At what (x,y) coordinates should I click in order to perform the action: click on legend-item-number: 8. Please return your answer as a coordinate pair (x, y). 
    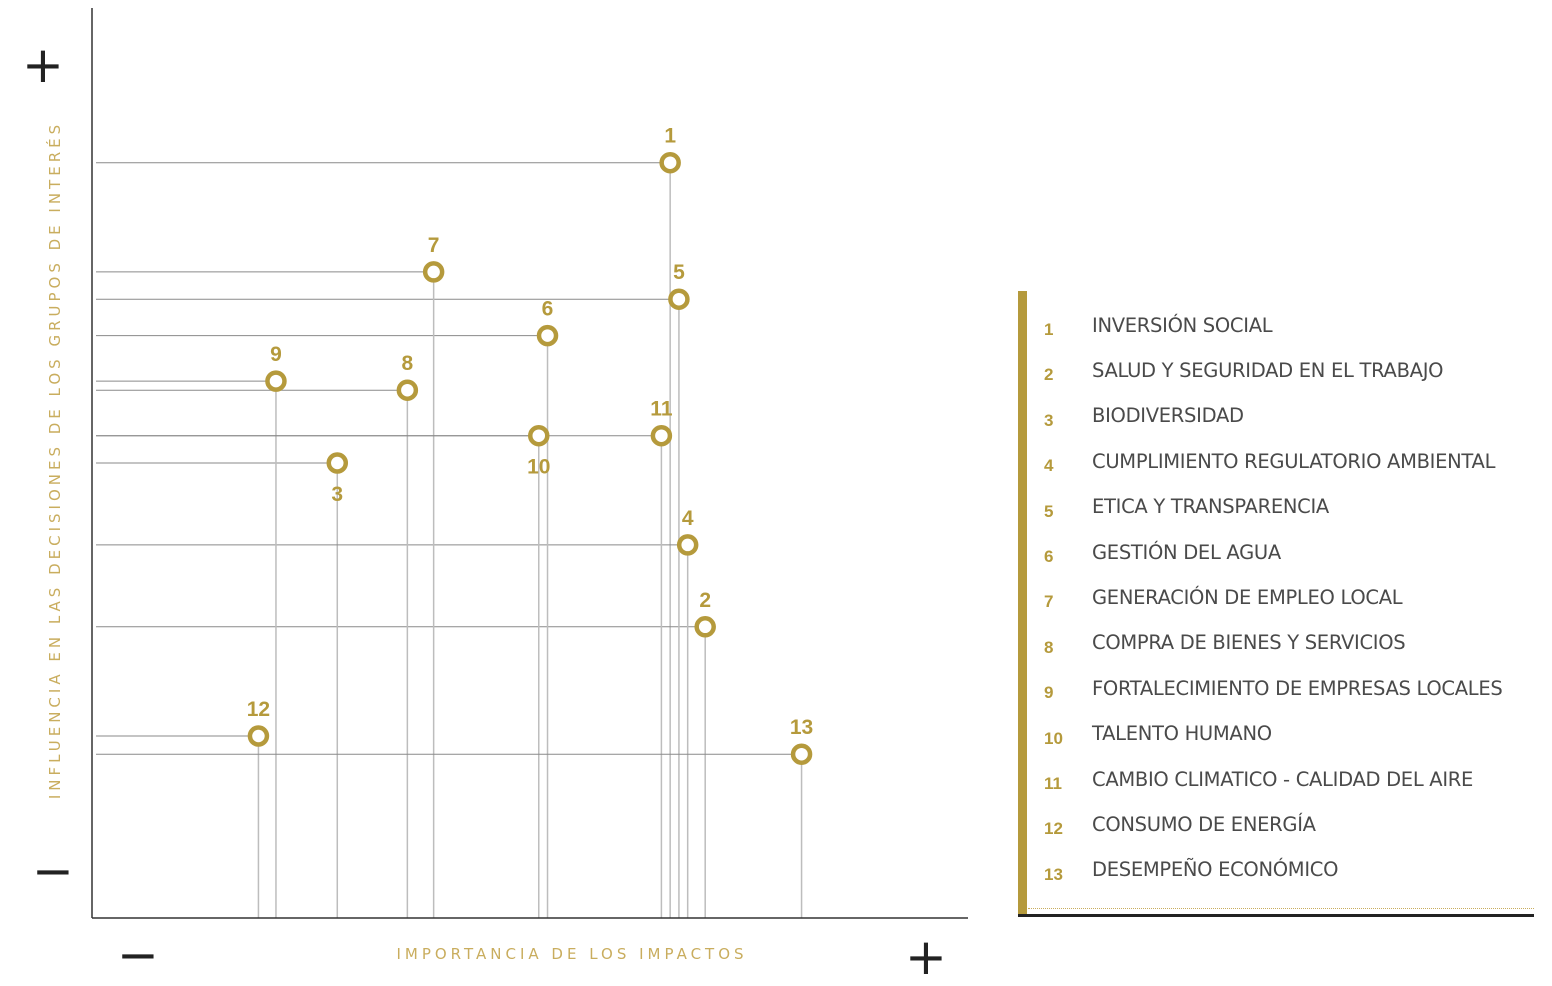
    Looking at the image, I should click on (1049, 647).